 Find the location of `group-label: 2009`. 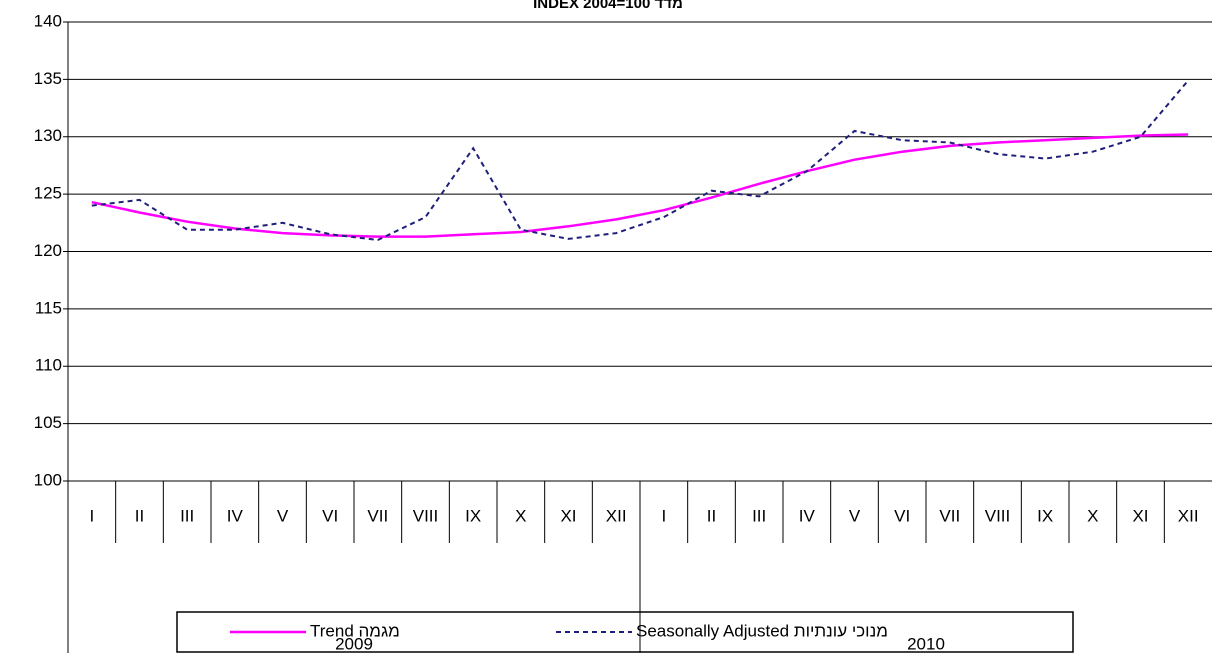

group-label: 2009 is located at coordinates (354, 643).